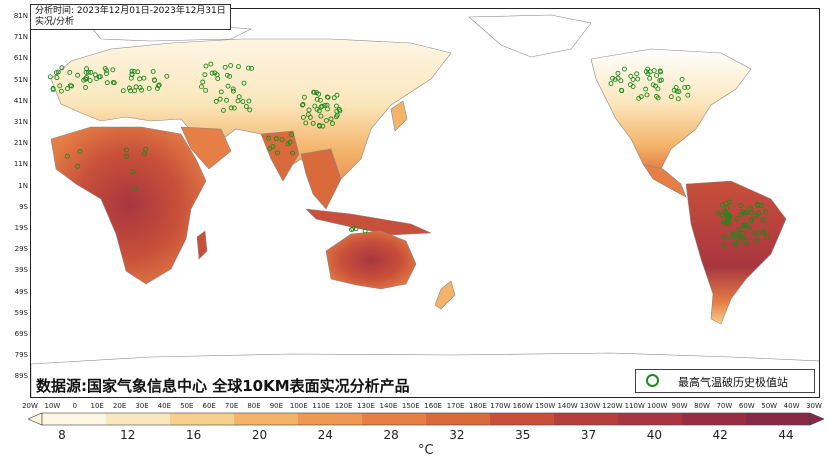  Describe the element at coordinates (142, 406) in the screenshot. I see `longitude-label: 30E` at that location.